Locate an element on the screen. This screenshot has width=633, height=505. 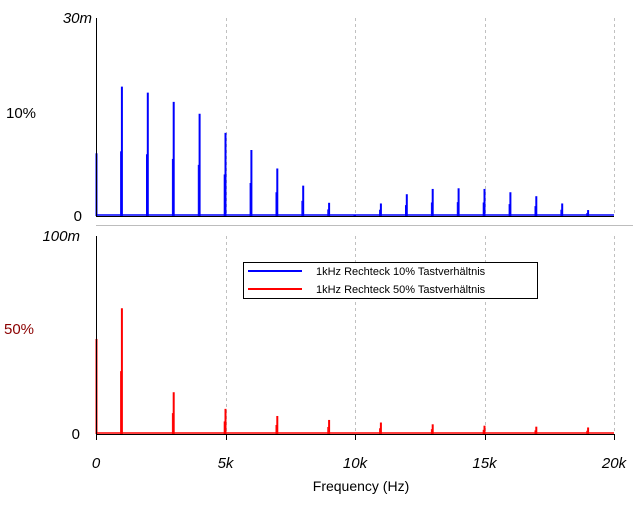
x-tick-label-0: 0 is located at coordinates (96, 463).